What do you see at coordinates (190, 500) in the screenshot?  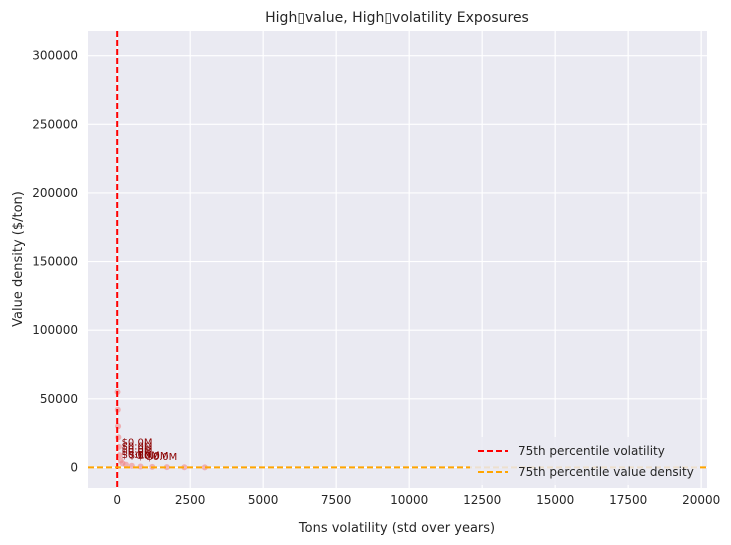 I see `x-tick-label: 2500` at bounding box center [190, 500].